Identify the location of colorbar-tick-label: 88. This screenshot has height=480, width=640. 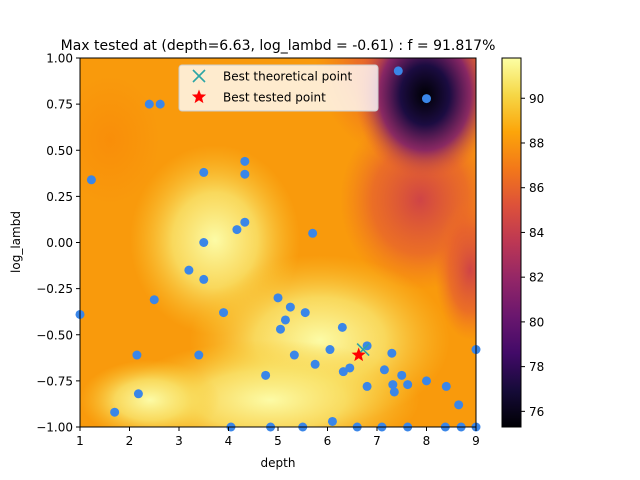
(536, 143).